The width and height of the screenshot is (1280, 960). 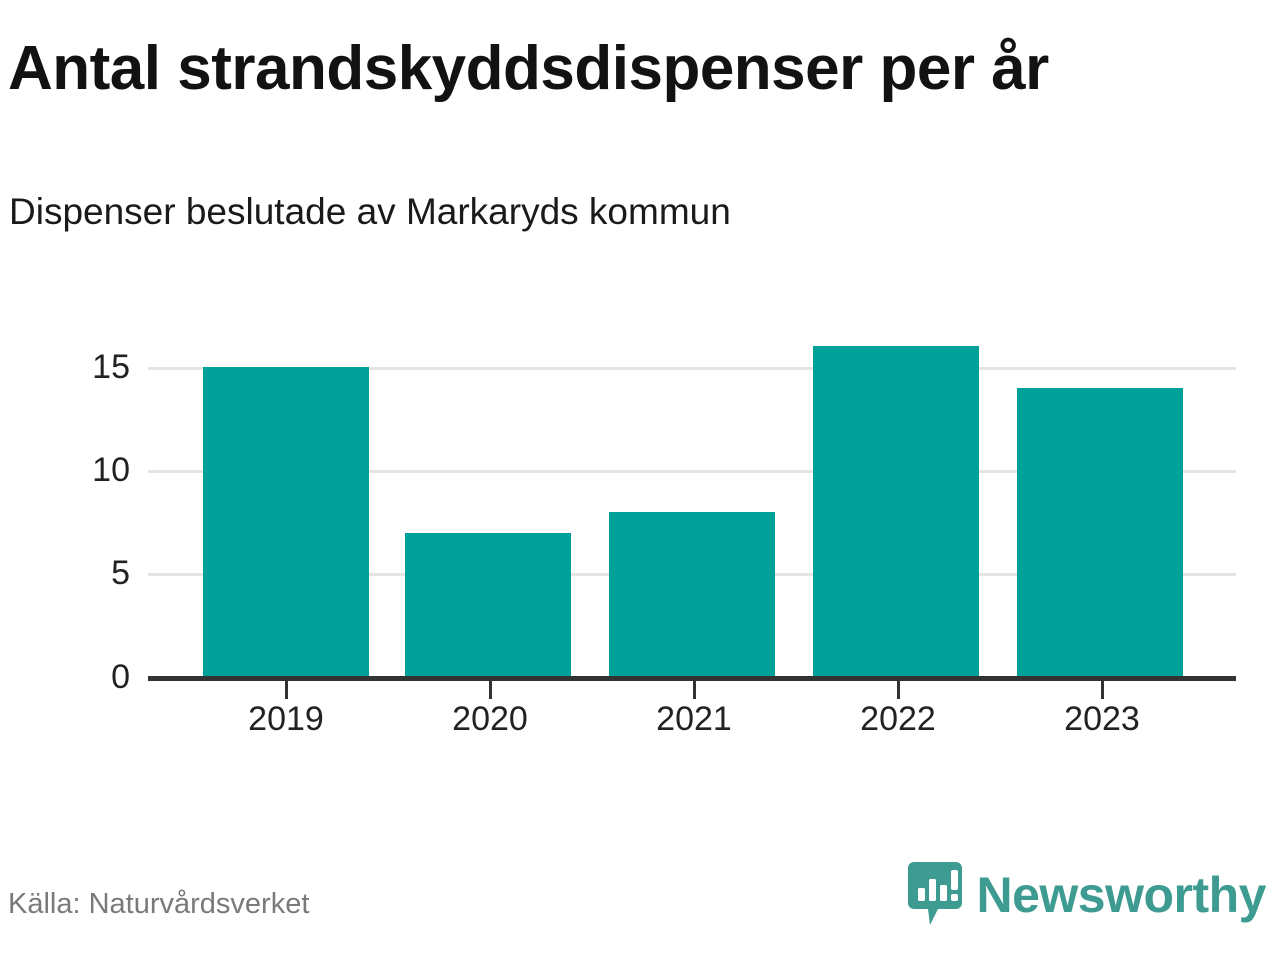 I want to click on y-axis-tick-0: 0, so click(x=120, y=677).